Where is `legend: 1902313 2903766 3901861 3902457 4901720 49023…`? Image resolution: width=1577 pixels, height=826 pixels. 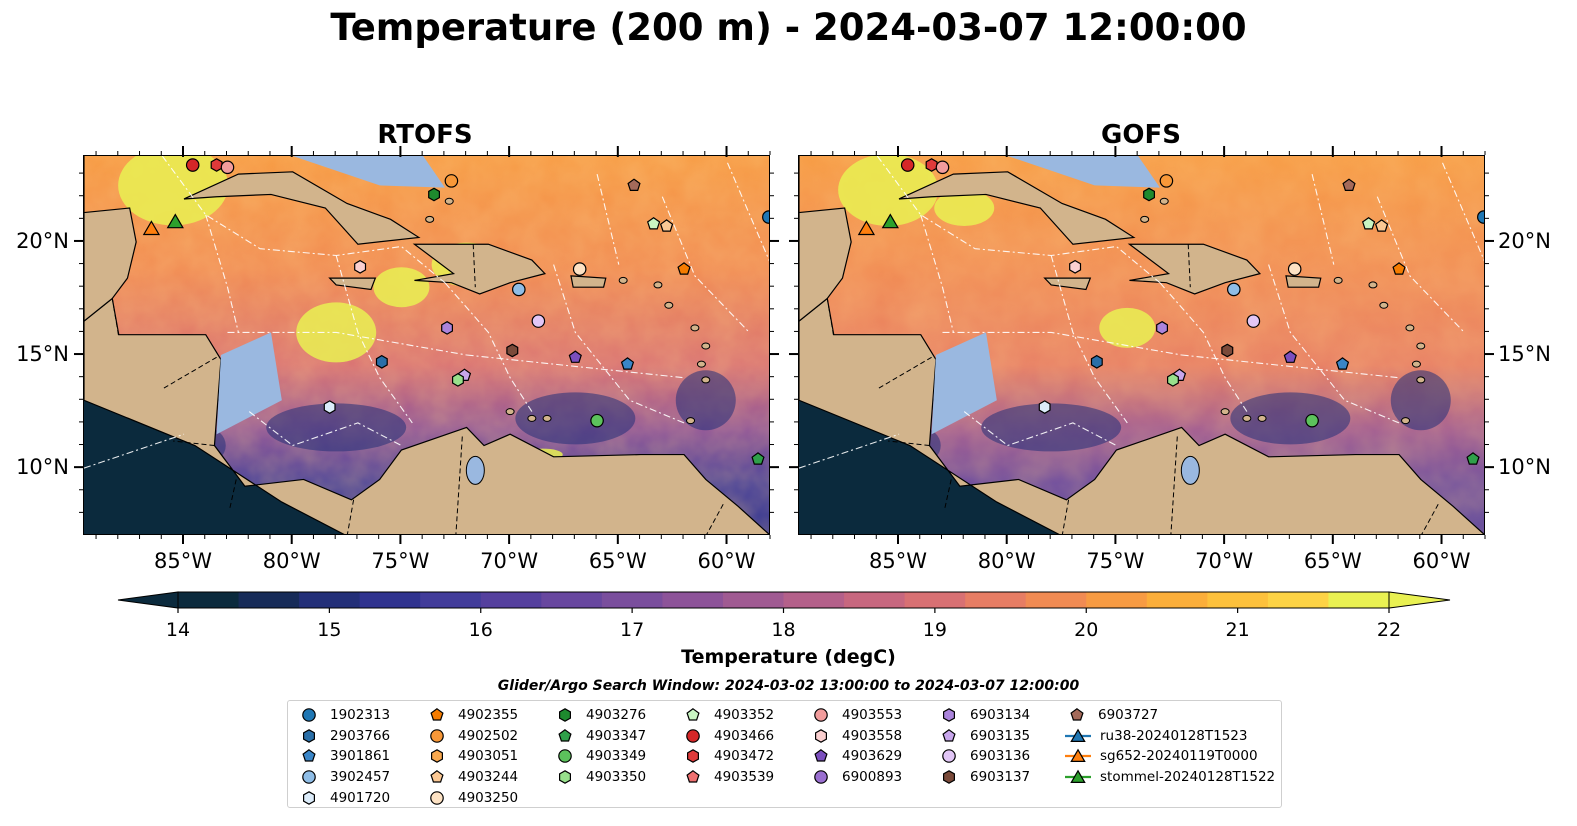 legend: 1902313 2903766 3901861 3902457 4901720 49023… is located at coordinates (784, 754).